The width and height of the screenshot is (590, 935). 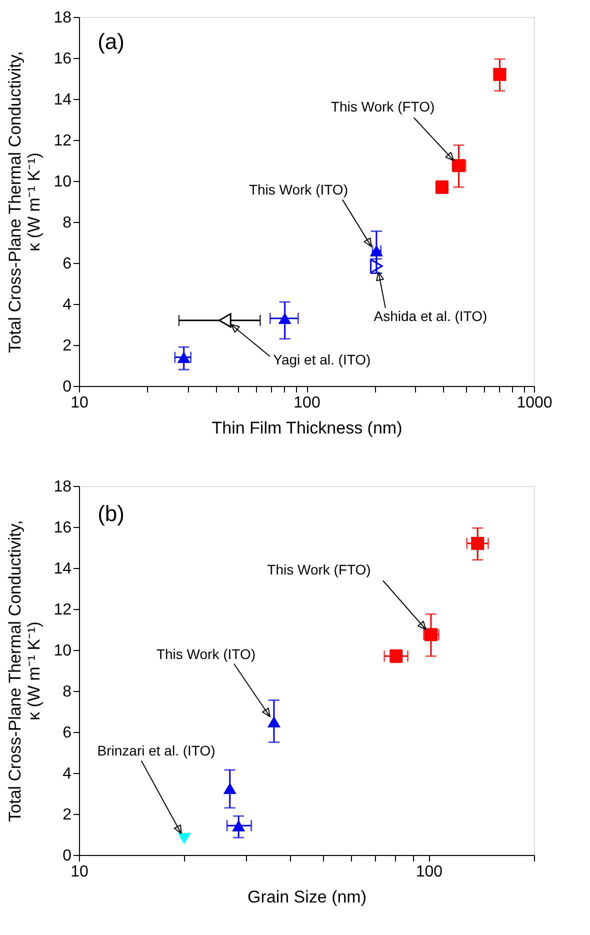 I want to click on x-tick-label: 1000, so click(x=534, y=403).